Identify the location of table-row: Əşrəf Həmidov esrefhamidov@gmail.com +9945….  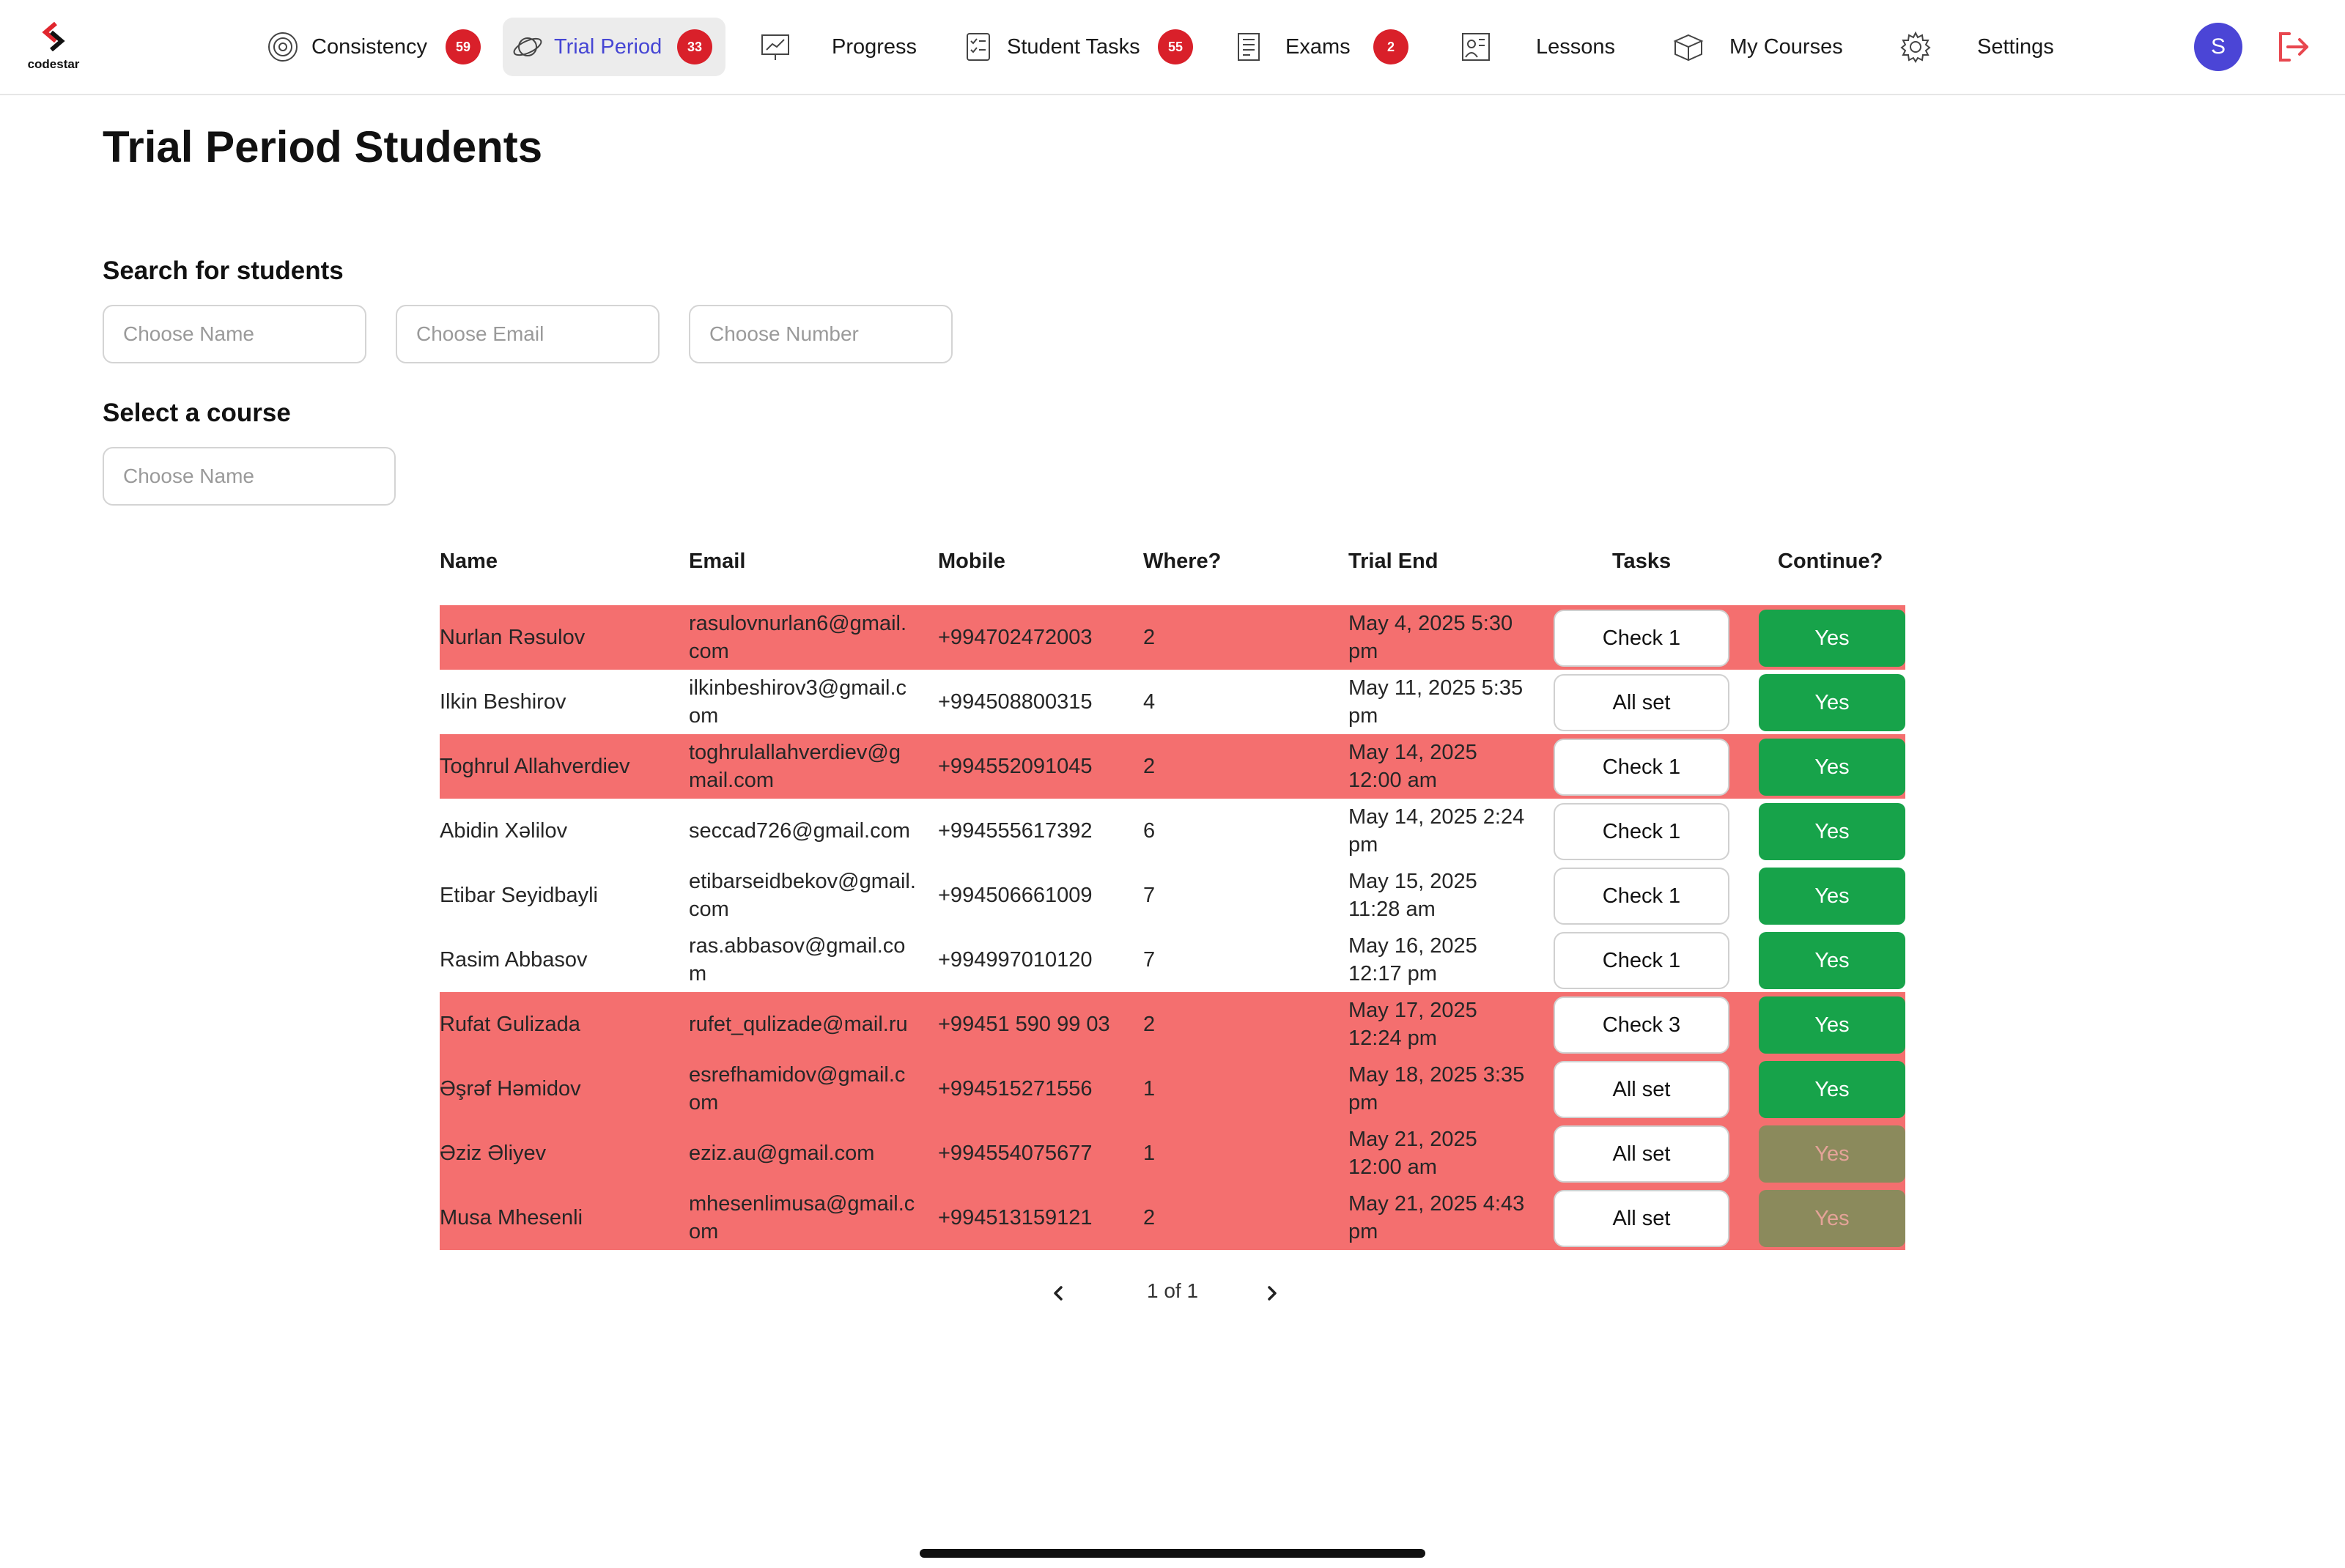
(1172, 1089).